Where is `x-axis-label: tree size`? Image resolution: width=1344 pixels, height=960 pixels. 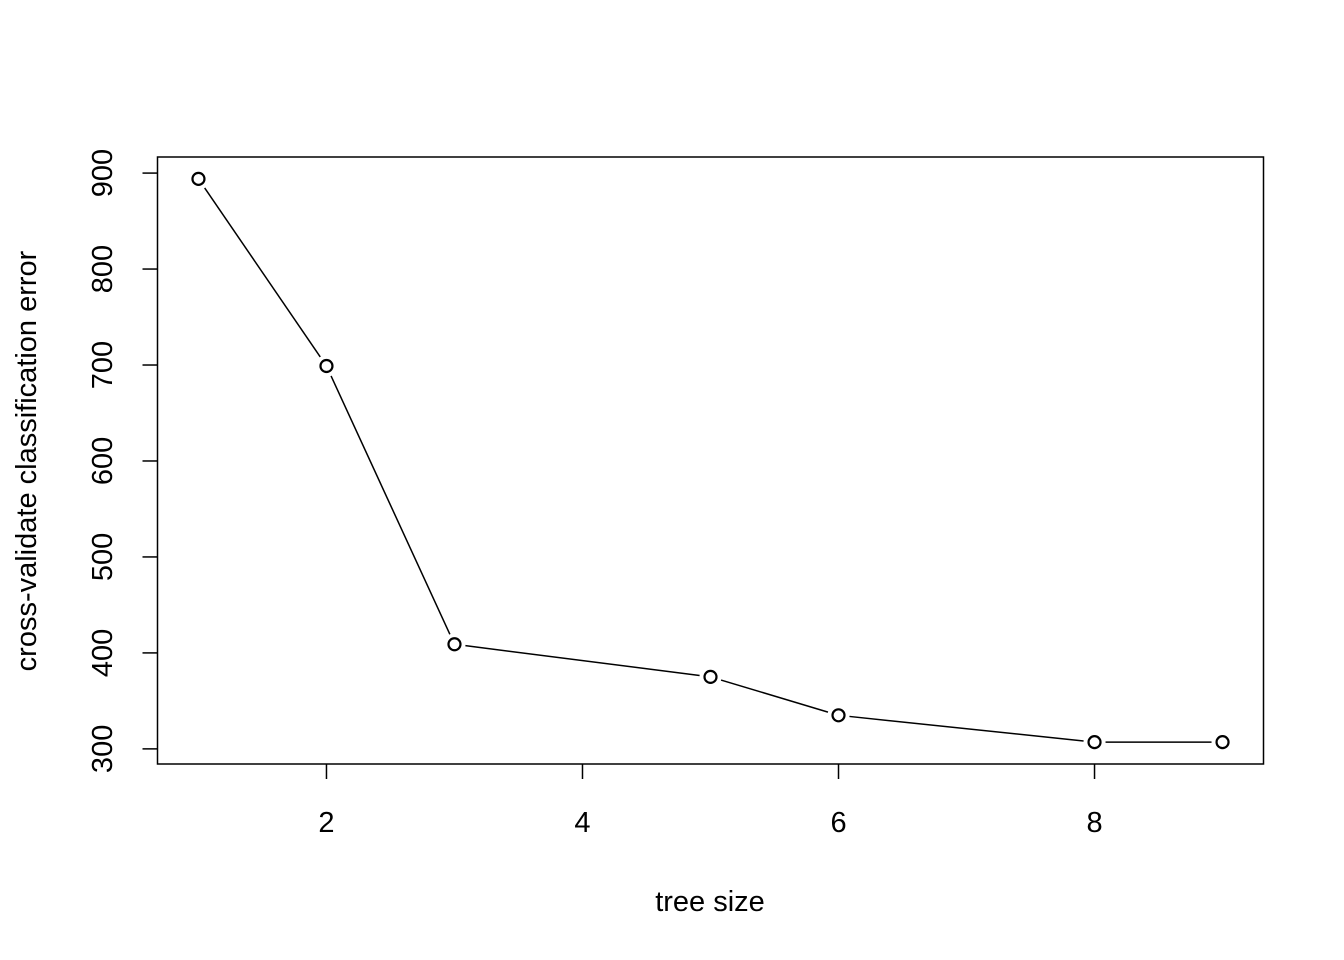
x-axis-label: tree size is located at coordinates (710, 902).